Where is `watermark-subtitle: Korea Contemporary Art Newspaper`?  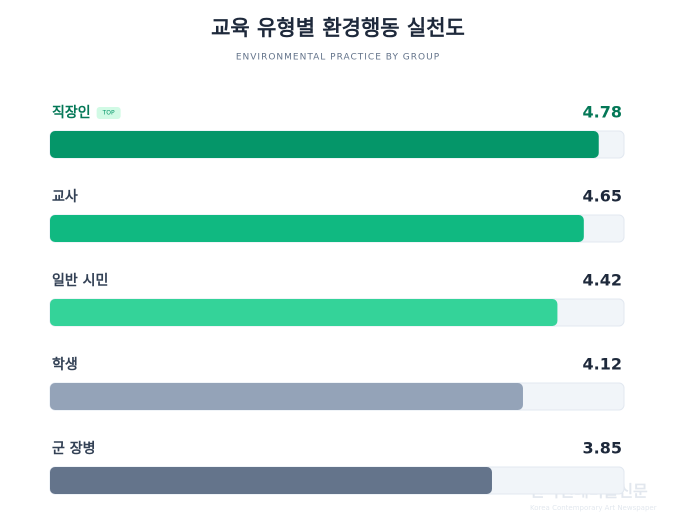
watermark-subtitle: Korea Contemporary Art Newspaper is located at coordinates (593, 508).